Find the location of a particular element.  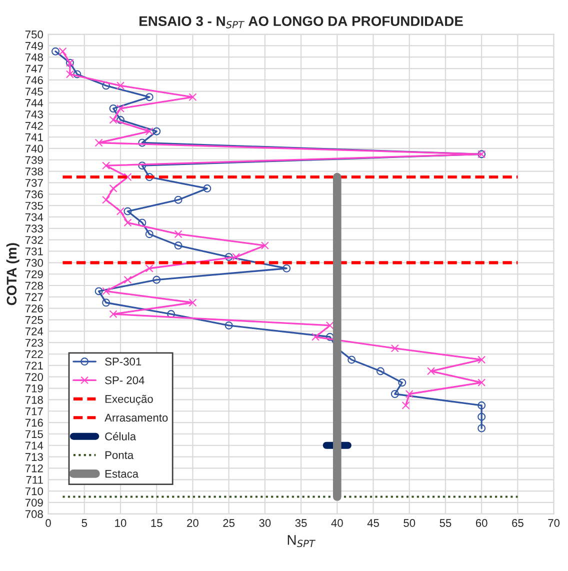

y-tick-label: 714 is located at coordinates (34, 446).